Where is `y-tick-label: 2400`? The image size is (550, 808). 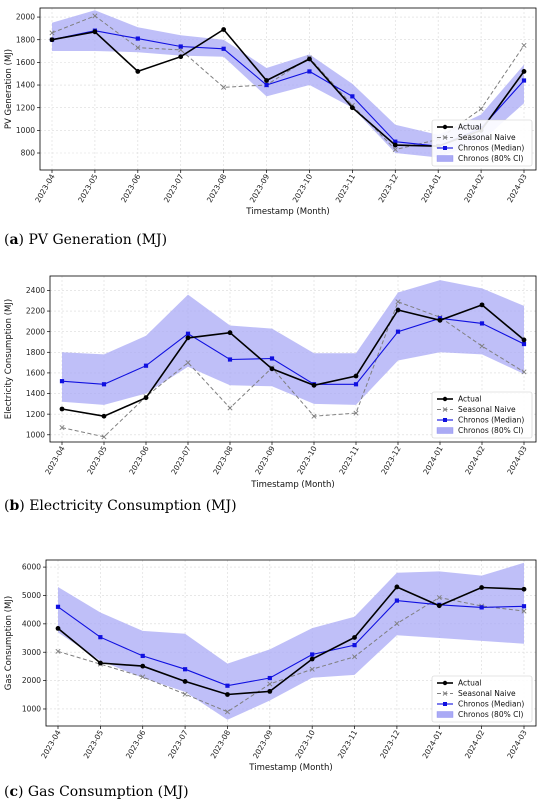
y-tick-label: 2400 is located at coordinates (35, 290).